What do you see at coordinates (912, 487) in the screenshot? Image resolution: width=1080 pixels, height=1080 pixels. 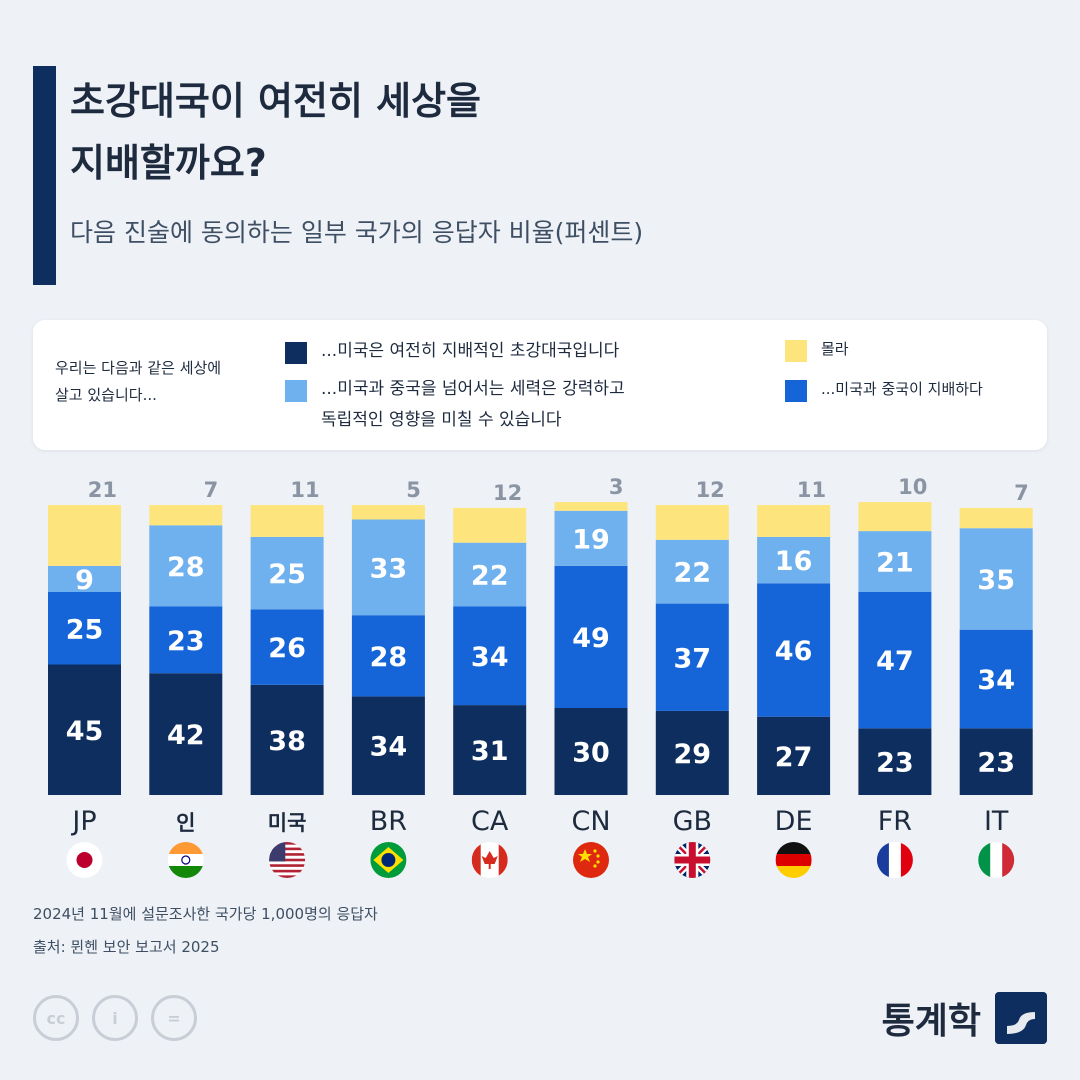 I see `bar-value-label: 10` at bounding box center [912, 487].